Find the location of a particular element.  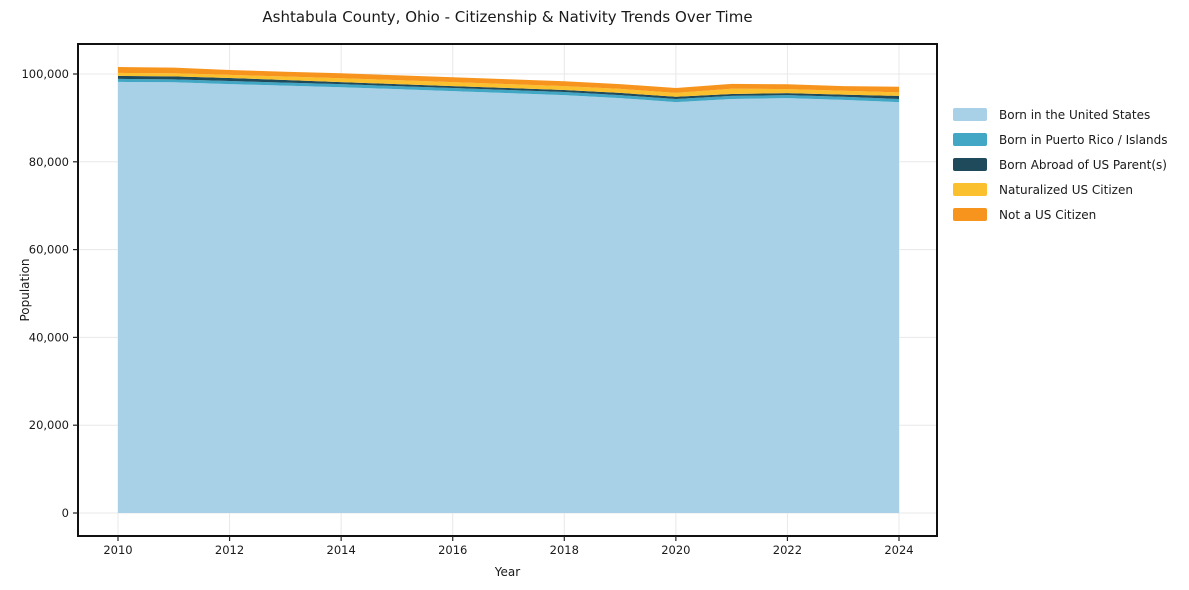

x-tick-label: 2012 is located at coordinates (229, 550).